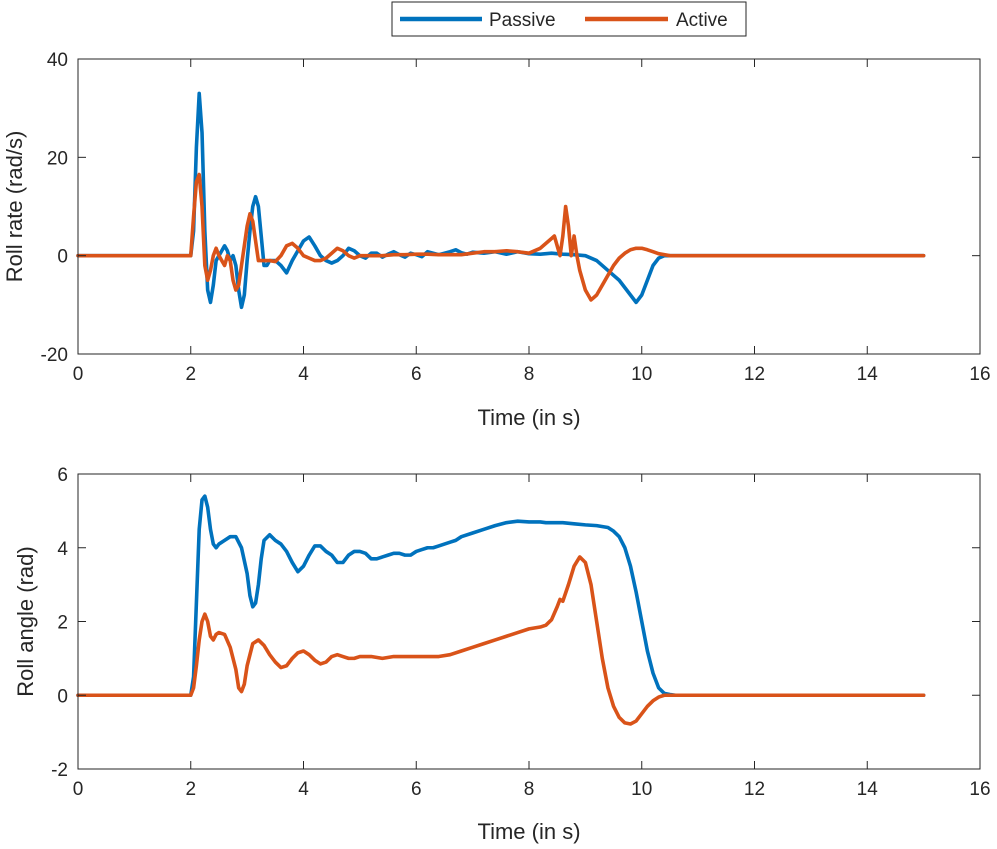 The width and height of the screenshot is (997, 849). What do you see at coordinates (59, 770) in the screenshot?
I see `roll-angle-ytick-label: -2` at bounding box center [59, 770].